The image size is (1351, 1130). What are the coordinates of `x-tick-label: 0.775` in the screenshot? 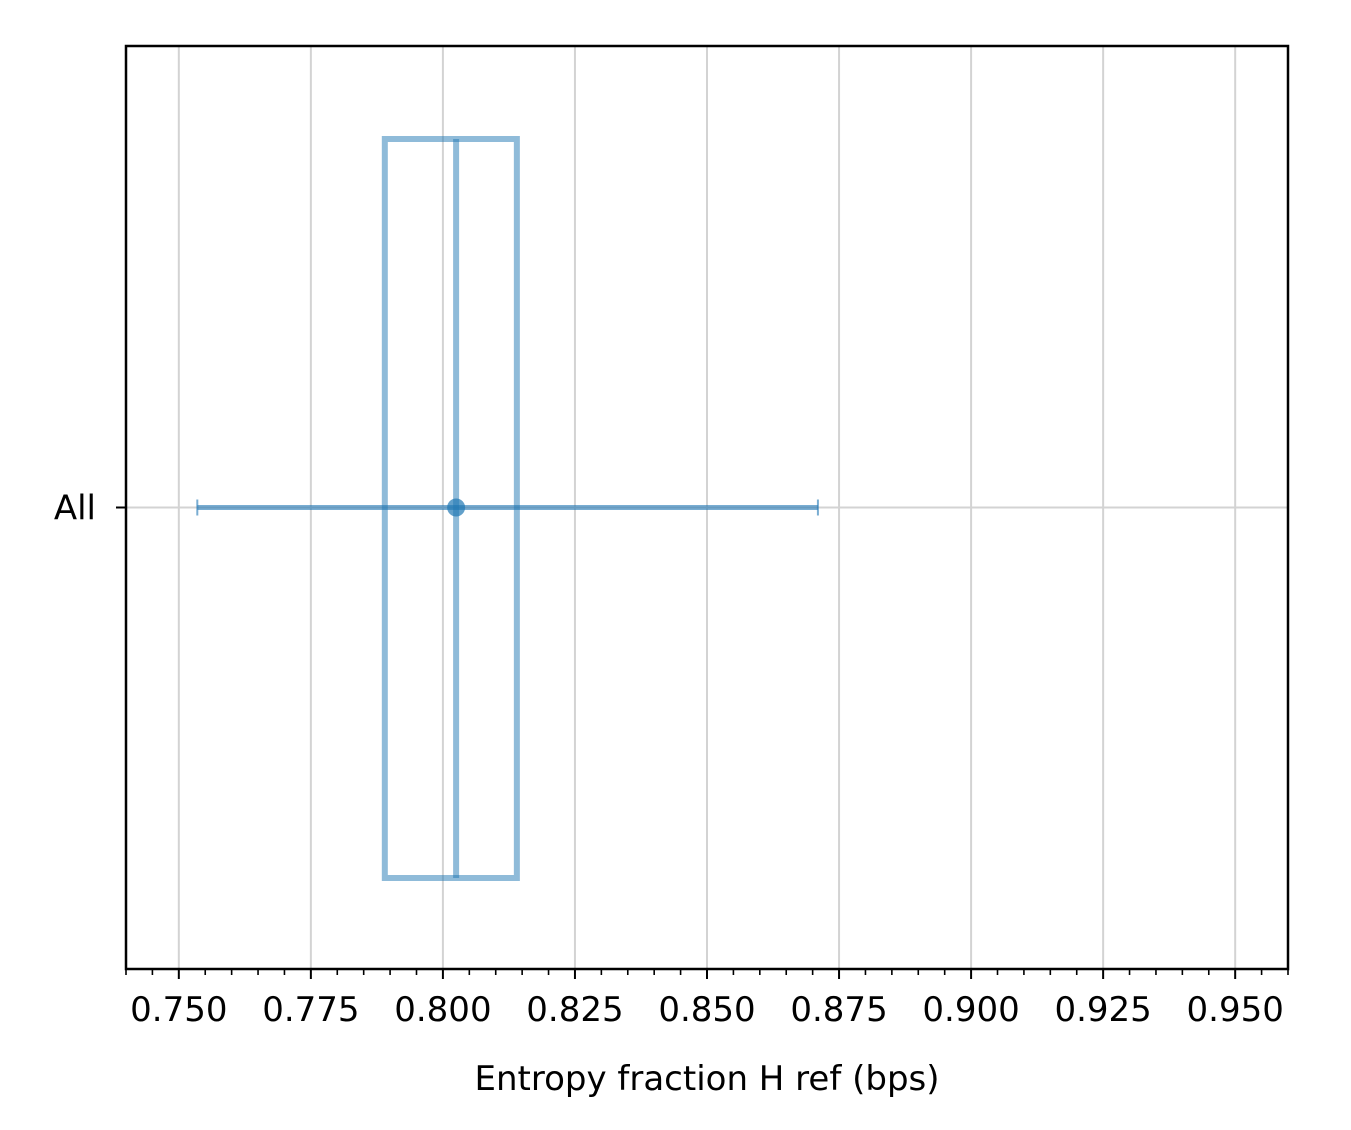 It's located at (310, 1010).